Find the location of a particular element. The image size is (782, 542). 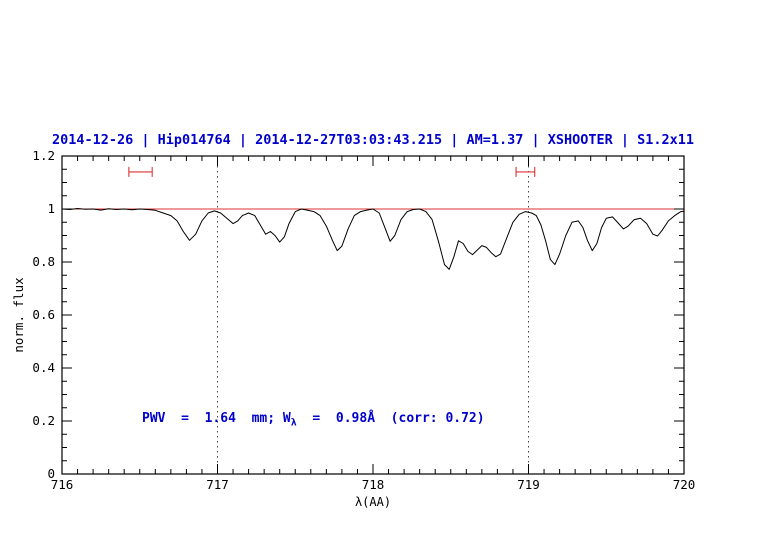

y-axis-label: norm. flux is located at coordinates (18, 315).